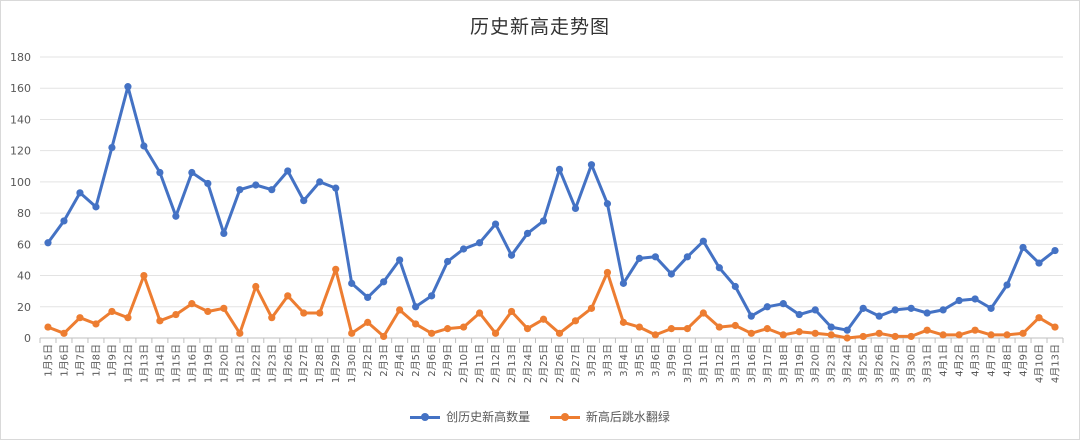 This screenshot has height=440, width=1080. Describe the element at coordinates (384, 360) in the screenshot. I see `x-tick-label: 2月3日` at that location.